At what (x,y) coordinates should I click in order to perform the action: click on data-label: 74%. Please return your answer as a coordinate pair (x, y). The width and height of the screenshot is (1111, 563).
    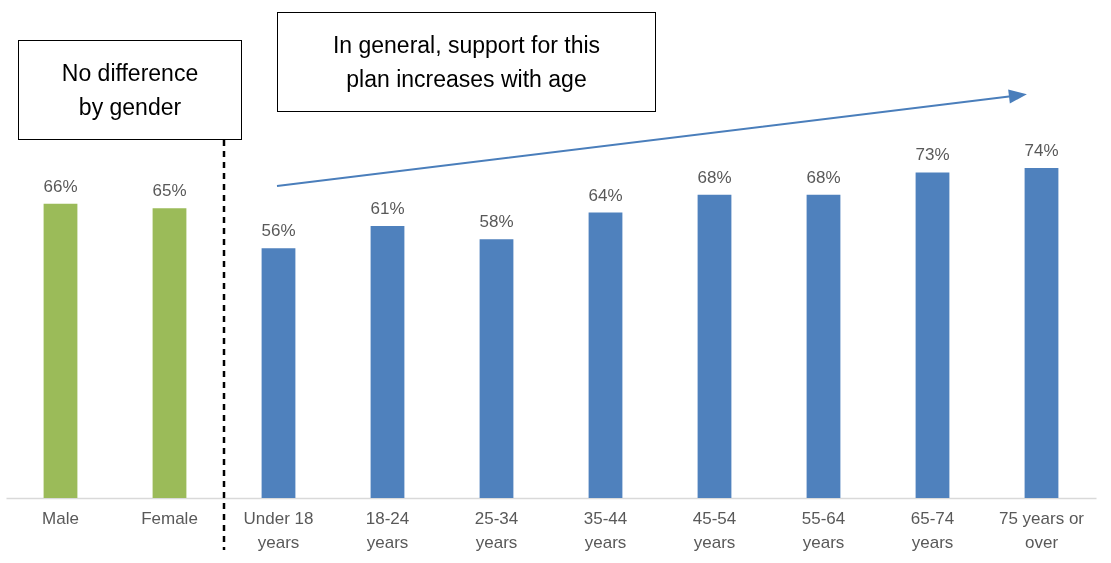
    Looking at the image, I should click on (1041, 150).